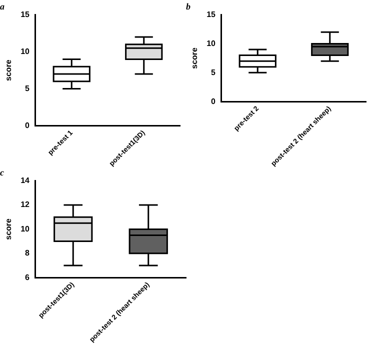 The image size is (372, 344). What do you see at coordinates (2, 7) in the screenshot?
I see `chart-title: a` at bounding box center [2, 7].